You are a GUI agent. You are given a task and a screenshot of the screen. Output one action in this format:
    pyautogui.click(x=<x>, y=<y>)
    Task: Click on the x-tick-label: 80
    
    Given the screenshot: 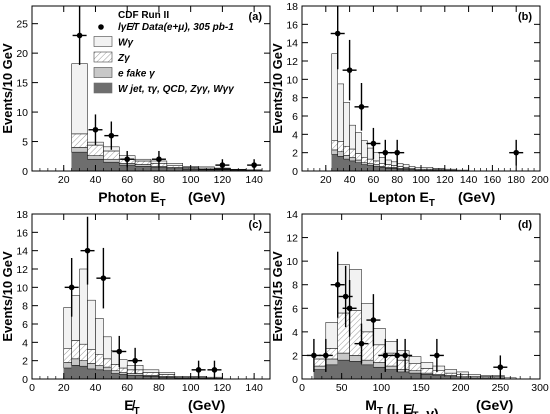 What is the action you would take?
    pyautogui.click(x=159, y=180)
    